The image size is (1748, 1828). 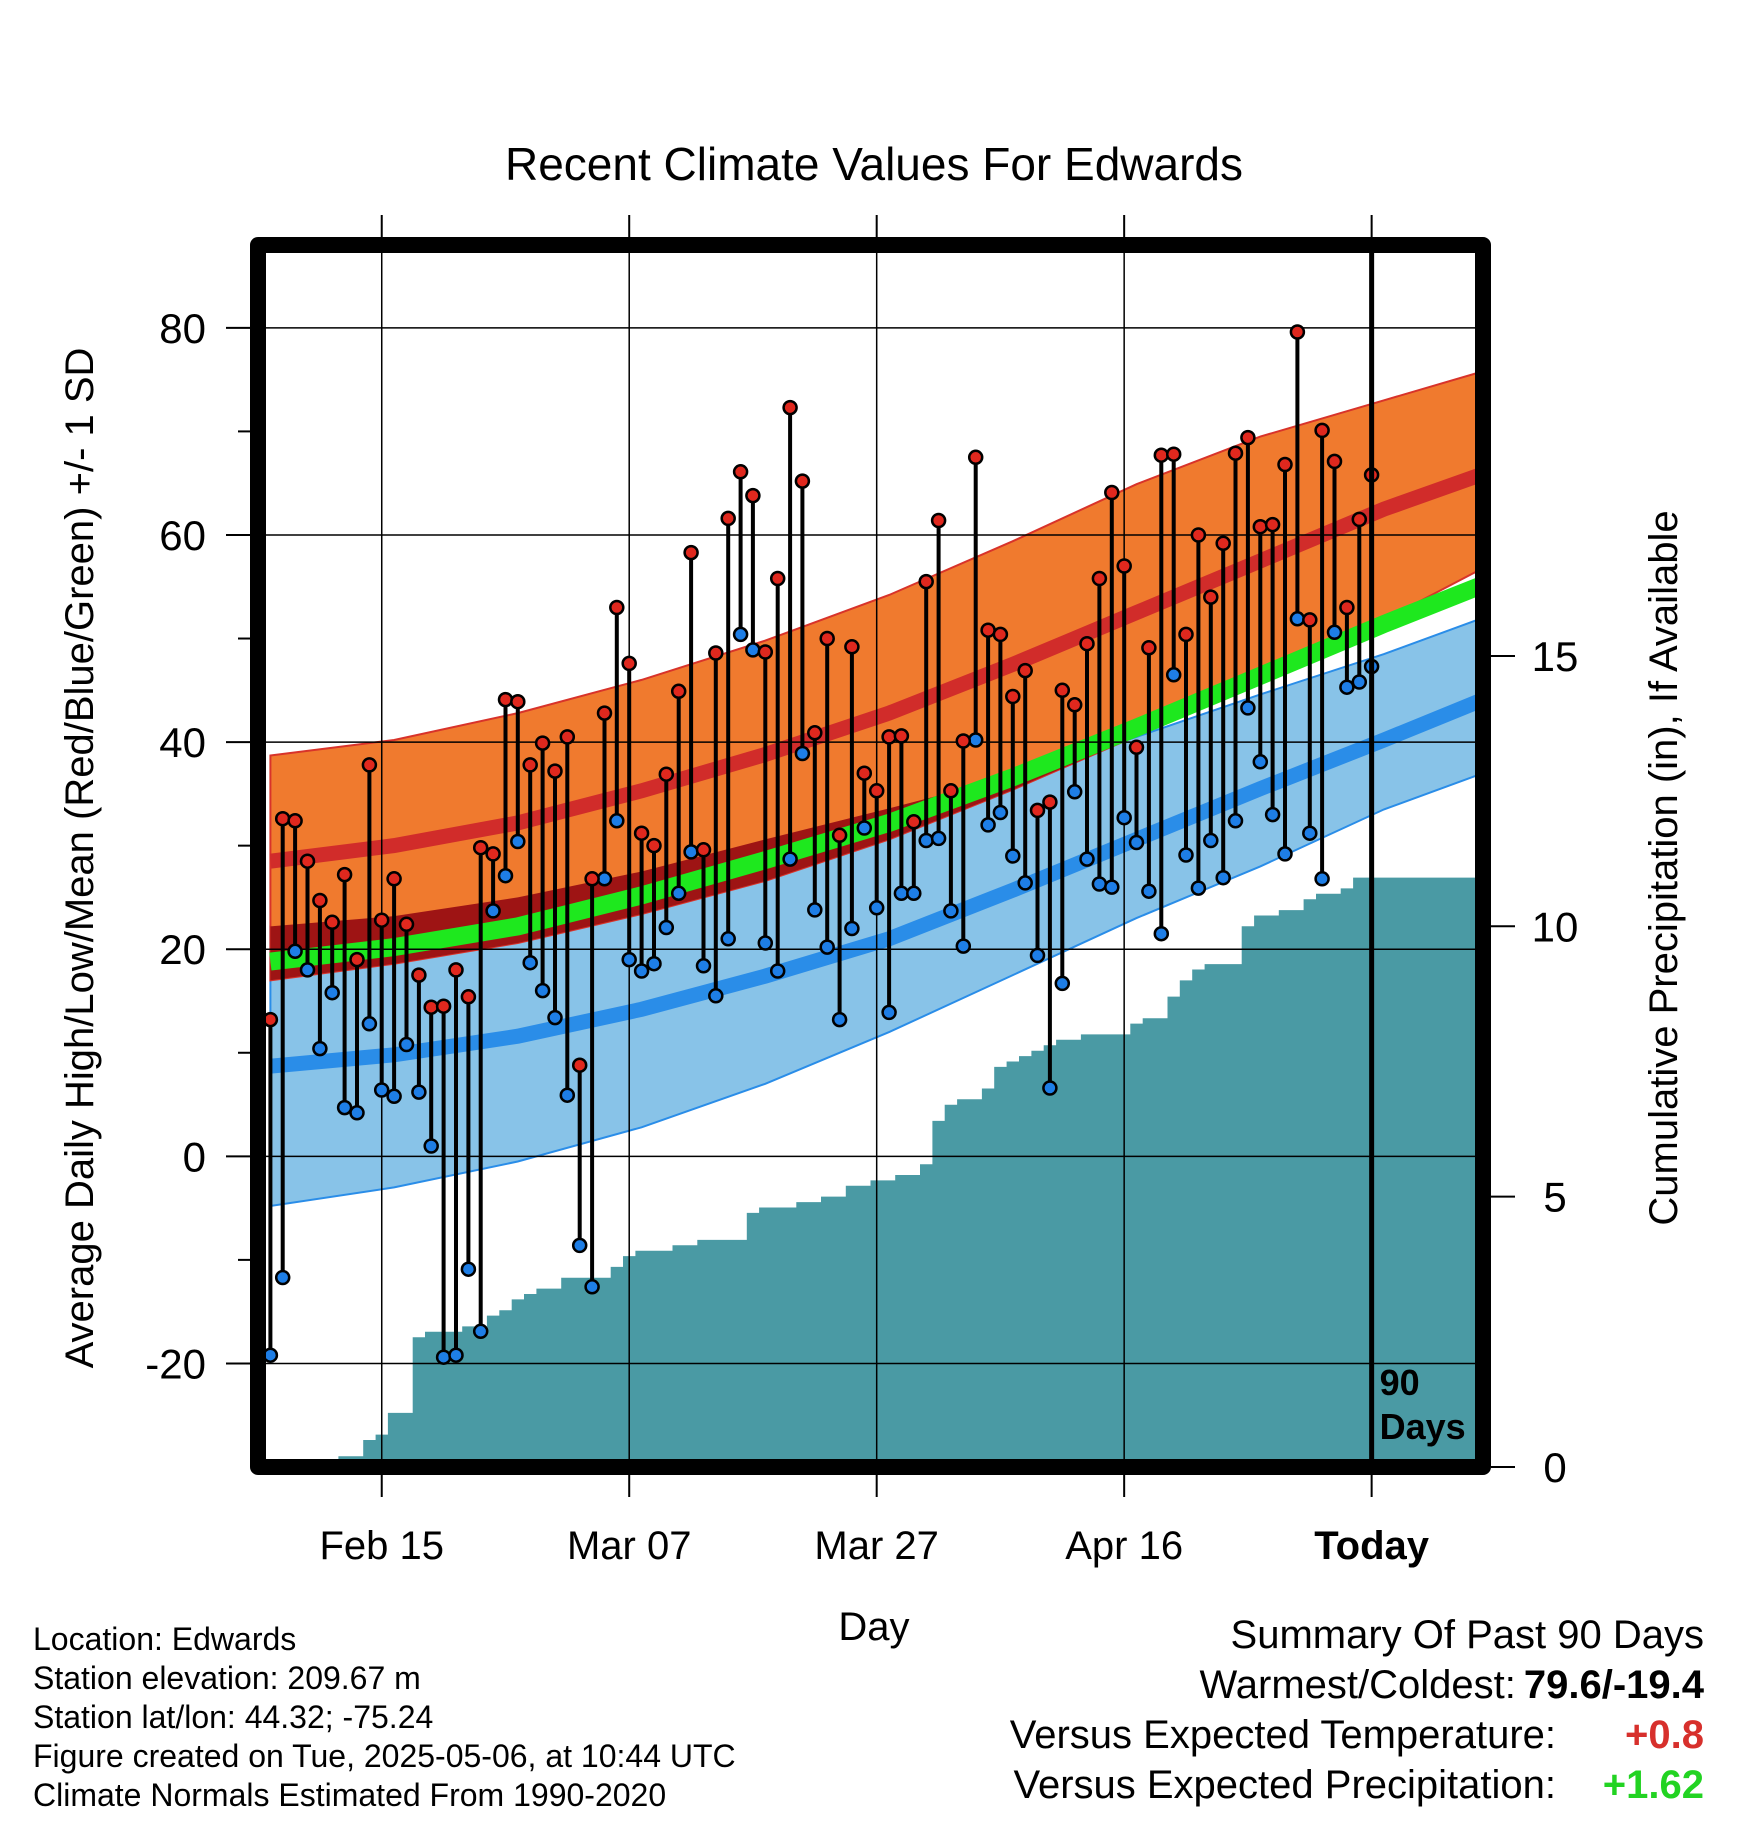 What do you see at coordinates (1357, 1685) in the screenshot?
I see `warm-cold-label: Warmest/Coldest:` at bounding box center [1357, 1685].